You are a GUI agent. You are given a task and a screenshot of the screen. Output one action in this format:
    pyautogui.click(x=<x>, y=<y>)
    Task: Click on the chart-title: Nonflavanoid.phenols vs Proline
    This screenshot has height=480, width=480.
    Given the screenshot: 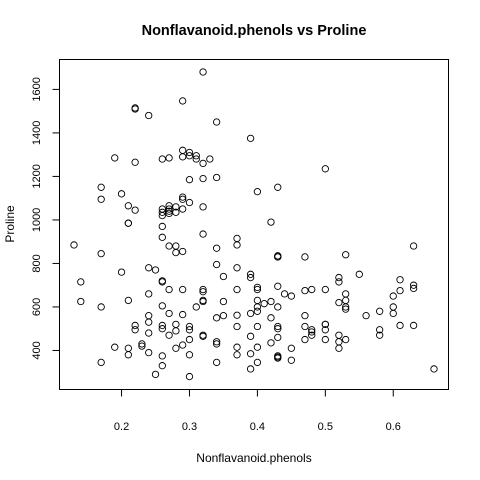 What is the action you would take?
    pyautogui.click(x=254, y=31)
    